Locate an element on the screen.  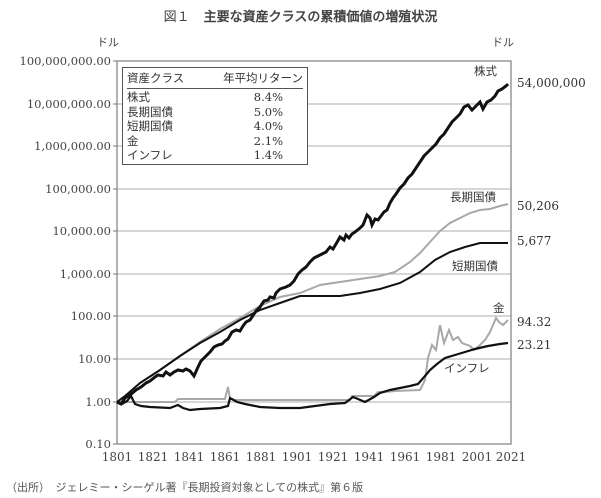
label-short-bills: 短期国債 is located at coordinates (475, 266).